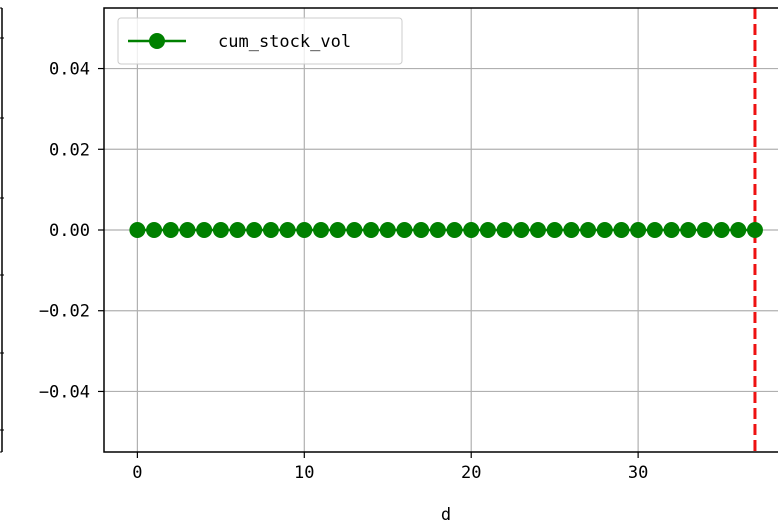  I want to click on x-tick-label: 10, so click(304, 473).